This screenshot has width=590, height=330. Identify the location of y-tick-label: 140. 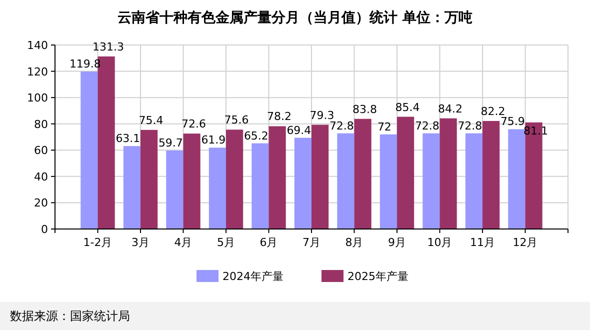
(37, 45).